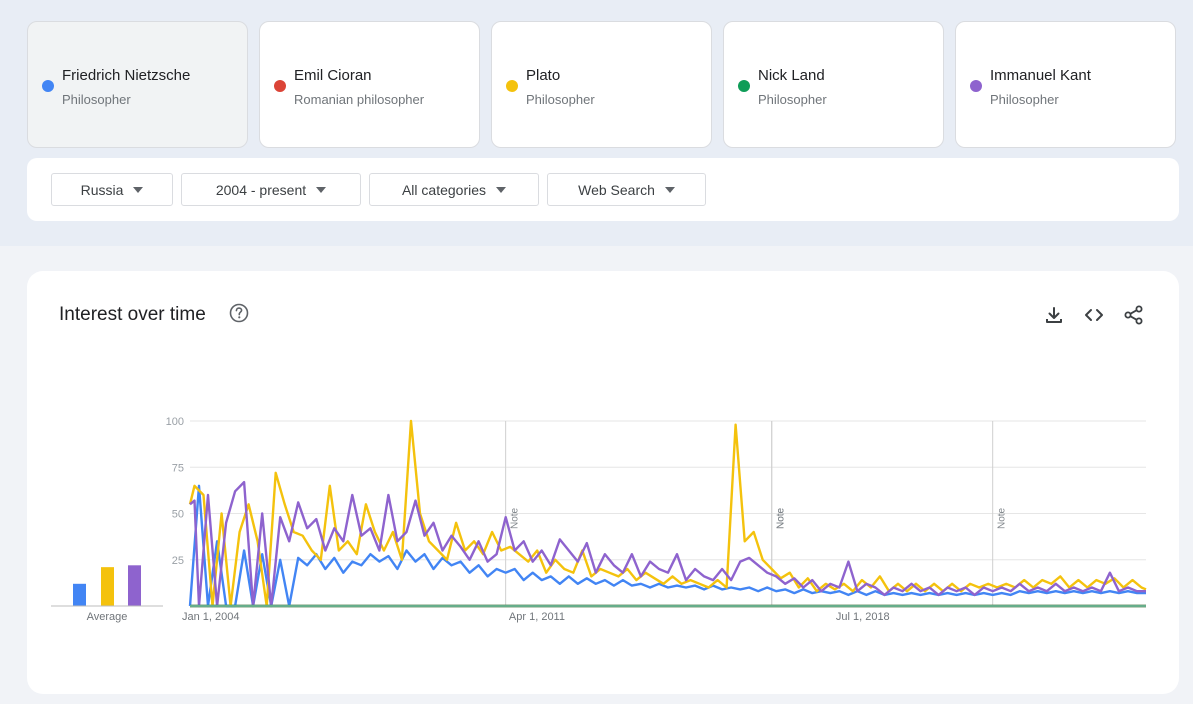 The image size is (1193, 704). Describe the element at coordinates (543, 75) in the screenshot. I see `term-name: Plato` at that location.